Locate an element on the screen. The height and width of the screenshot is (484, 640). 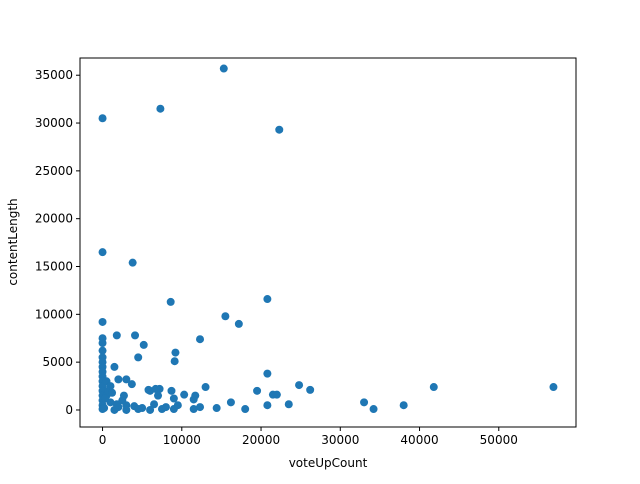
x-axis-label: voteUpCount is located at coordinates (328, 463).